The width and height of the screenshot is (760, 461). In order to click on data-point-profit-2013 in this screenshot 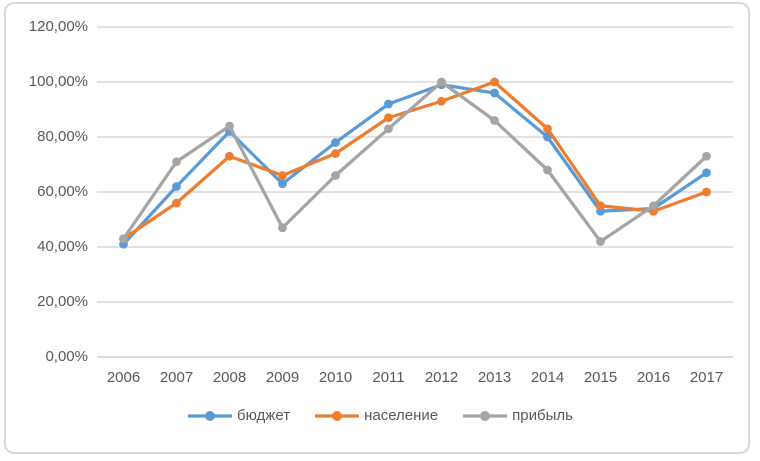, I will do `click(494, 120)`.